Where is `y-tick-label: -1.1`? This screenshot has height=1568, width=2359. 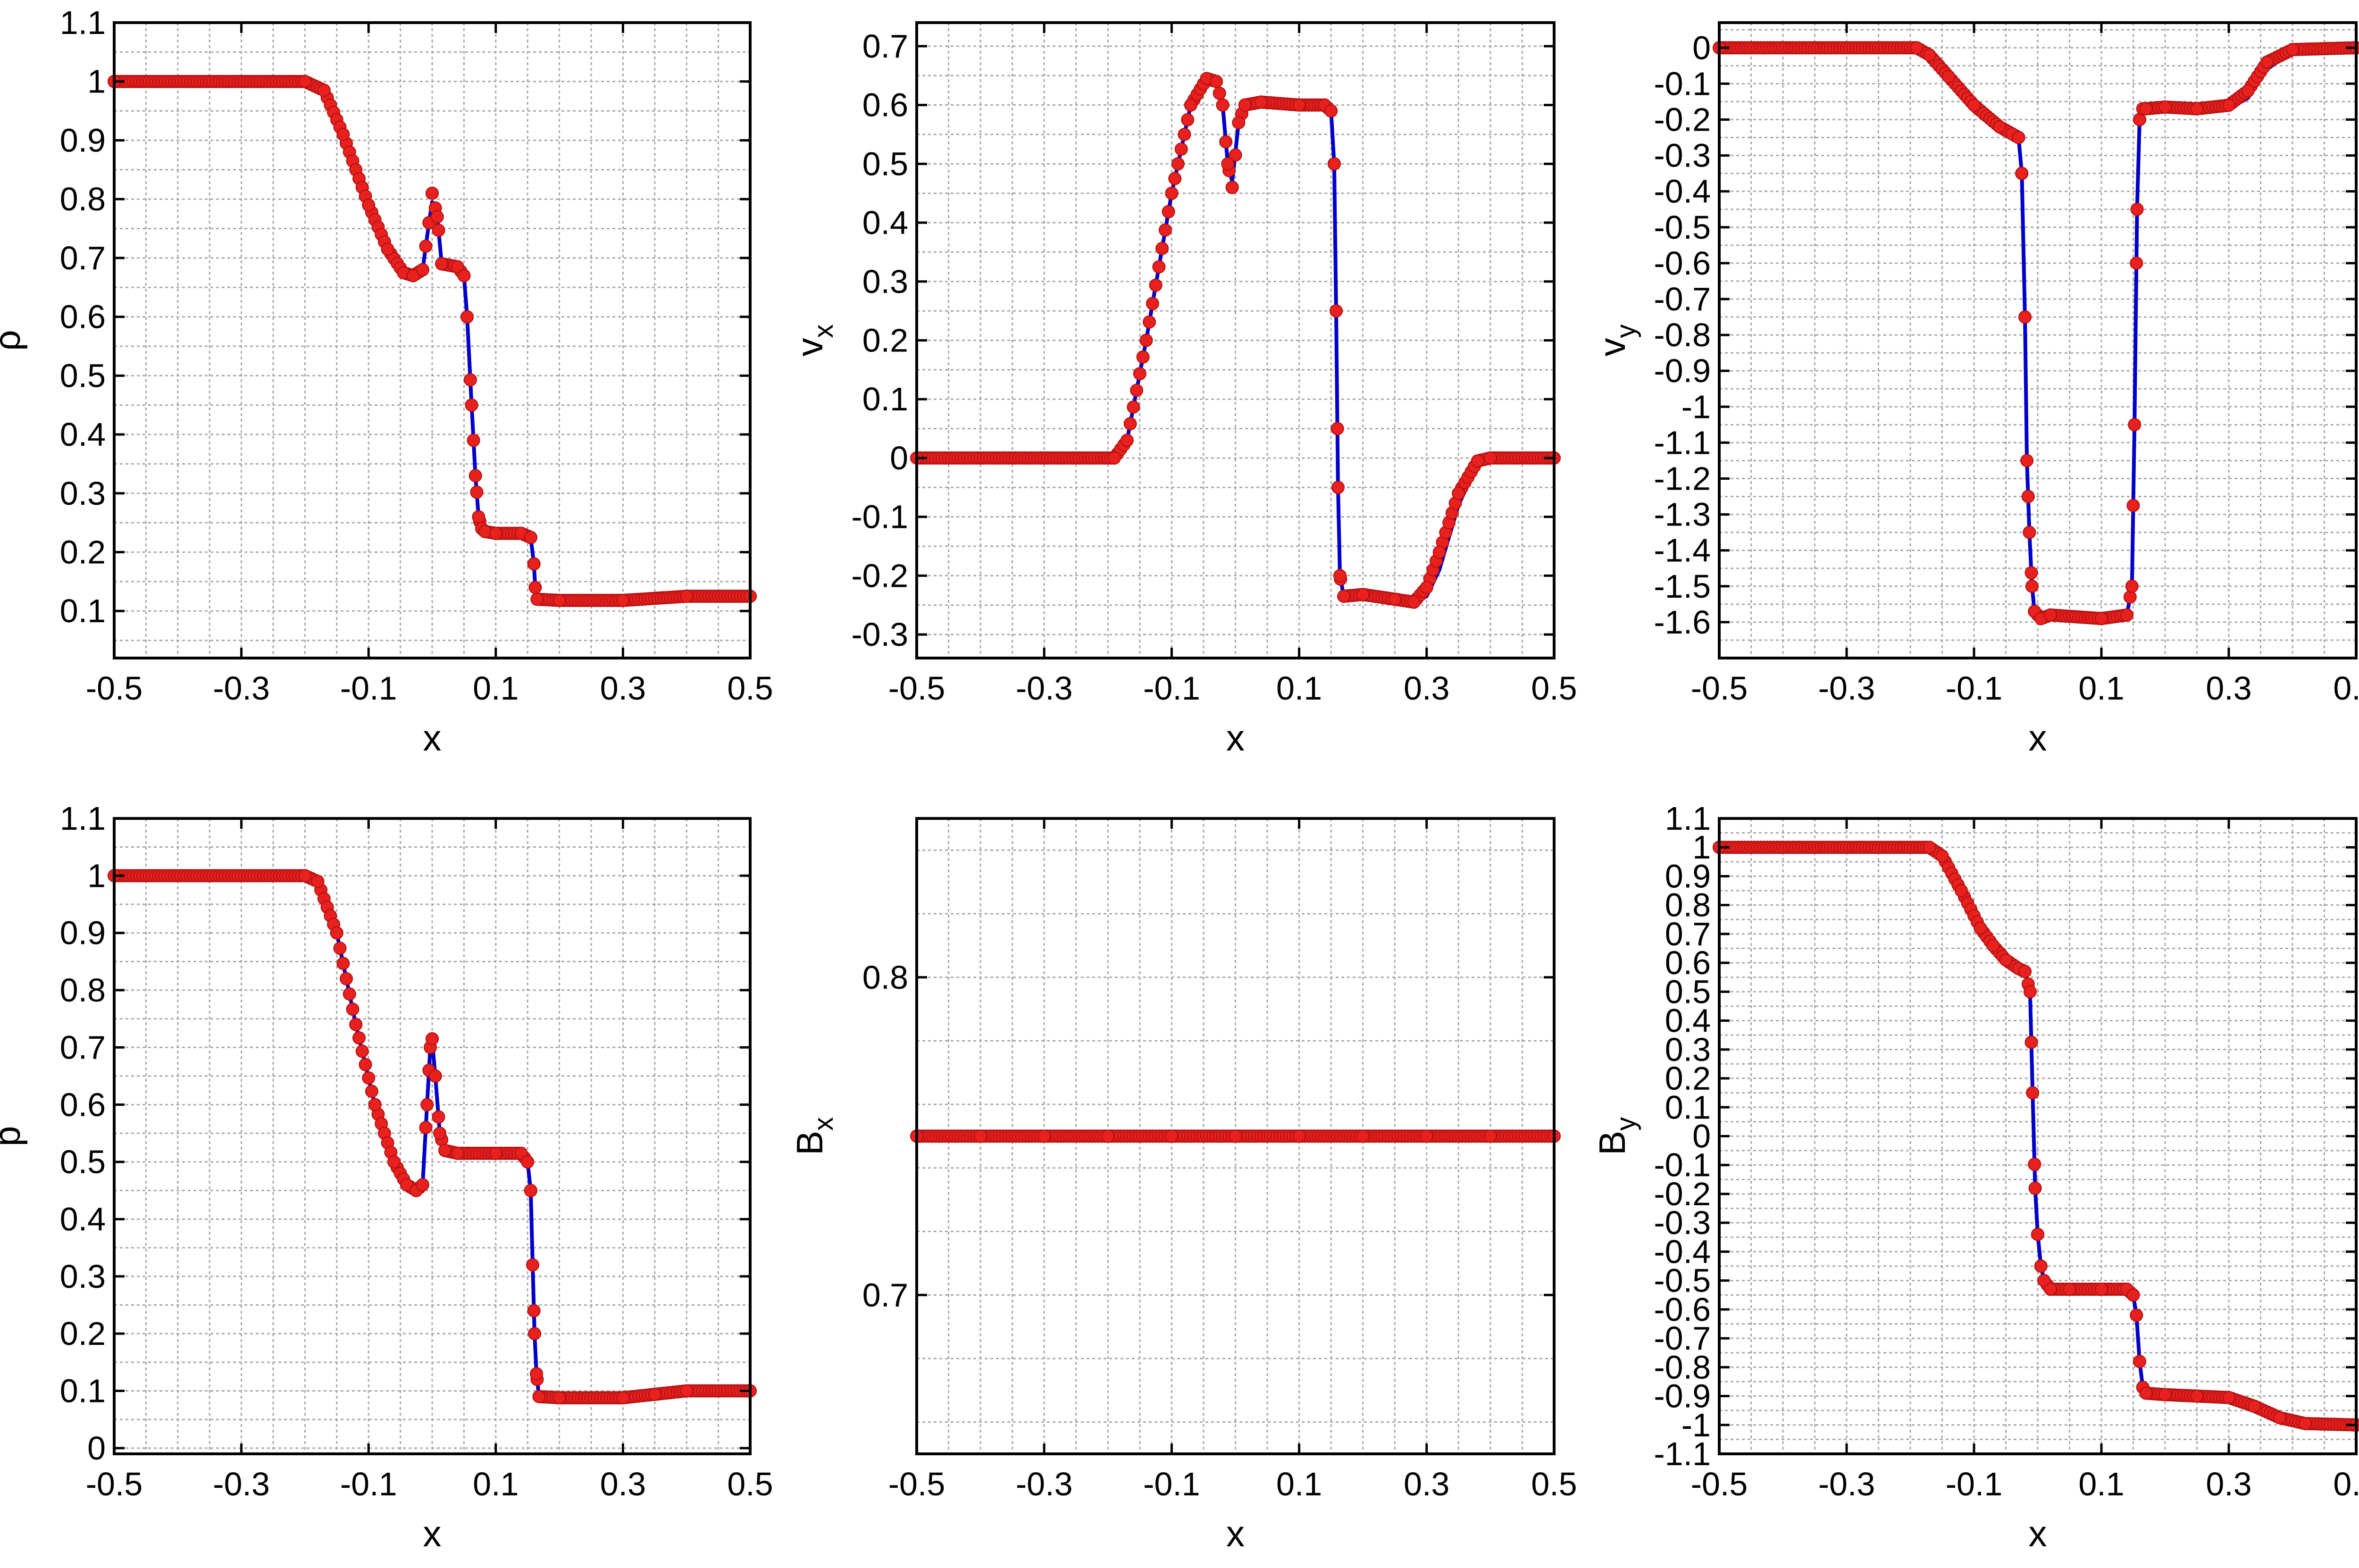
y-tick-label: -1.1 is located at coordinates (1682, 442).